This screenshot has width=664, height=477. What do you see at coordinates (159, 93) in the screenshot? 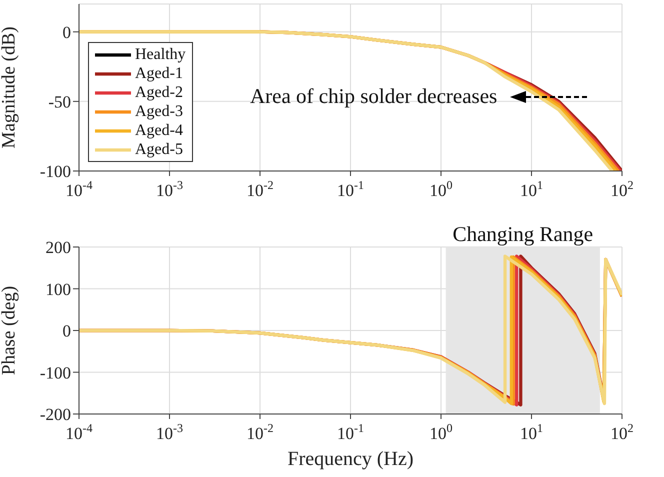
I see `legend-label: Aged-2` at bounding box center [159, 93].